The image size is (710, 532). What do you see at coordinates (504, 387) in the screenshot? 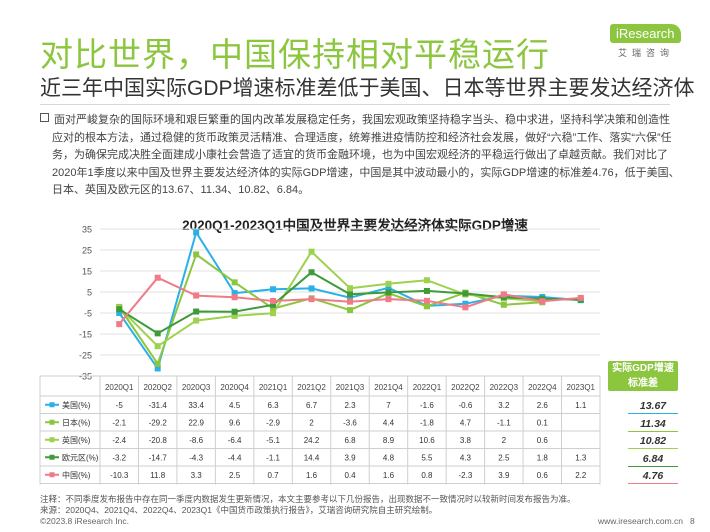
I see `x-tick-label: 2022Q3` at bounding box center [504, 387].